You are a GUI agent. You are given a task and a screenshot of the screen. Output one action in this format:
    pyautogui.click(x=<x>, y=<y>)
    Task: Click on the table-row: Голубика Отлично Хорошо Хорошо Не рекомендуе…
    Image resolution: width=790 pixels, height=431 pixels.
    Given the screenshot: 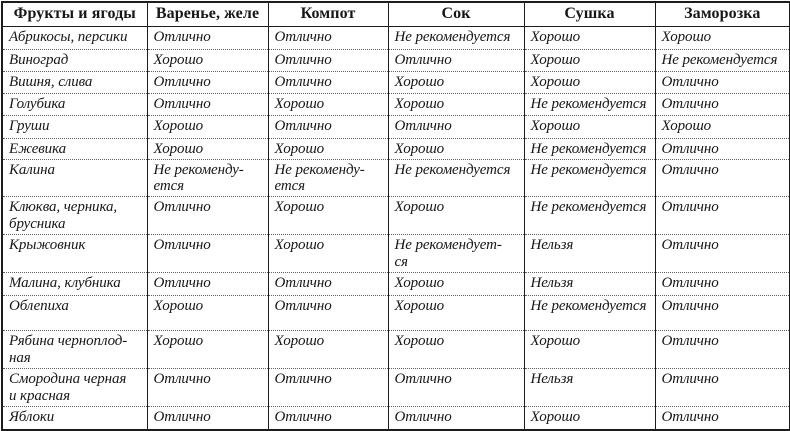 What is the action you would take?
    pyautogui.click(x=396, y=103)
    